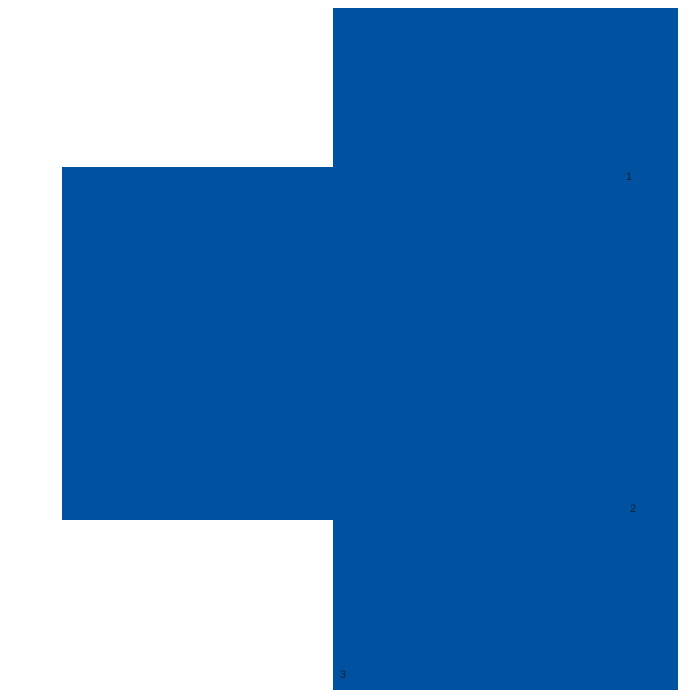  I want to click on vertex-label-1: 1, so click(629, 177).